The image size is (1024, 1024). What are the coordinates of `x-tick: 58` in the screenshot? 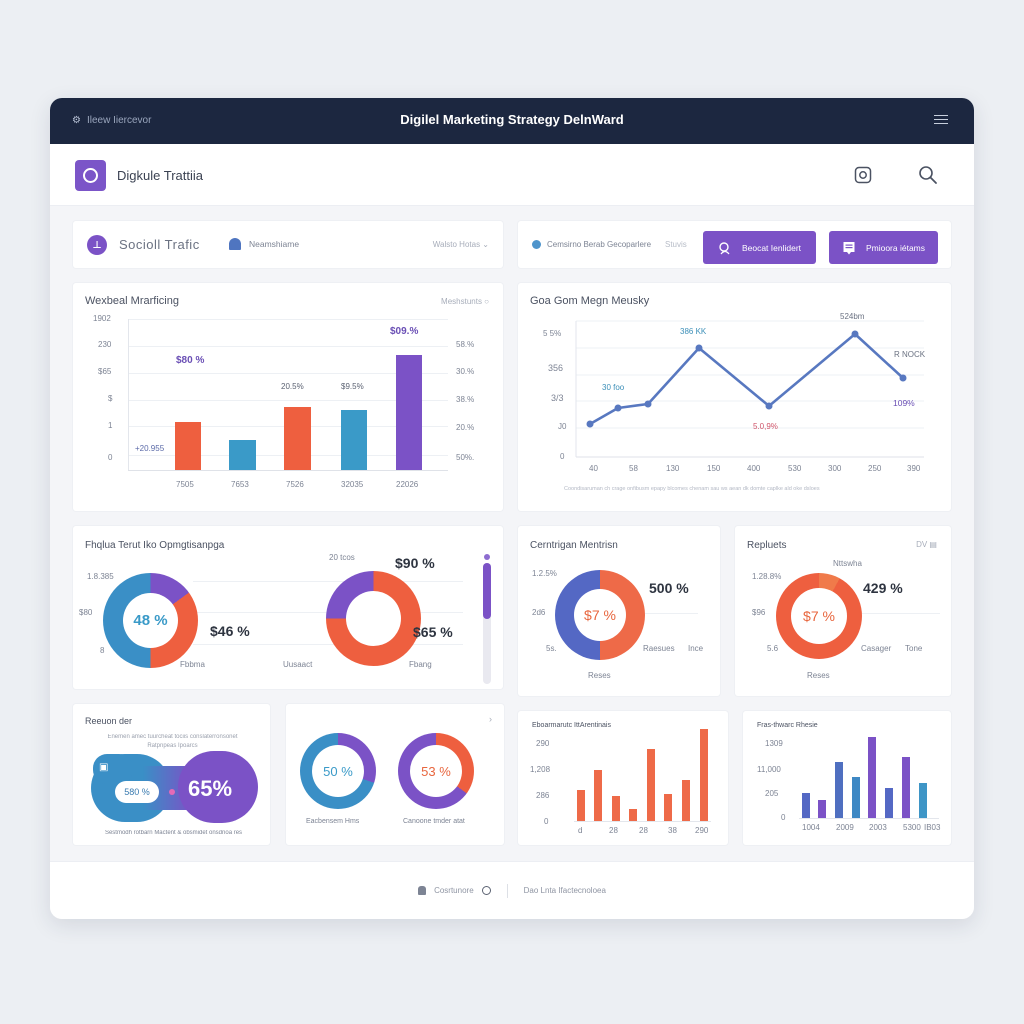 It's located at (633, 468).